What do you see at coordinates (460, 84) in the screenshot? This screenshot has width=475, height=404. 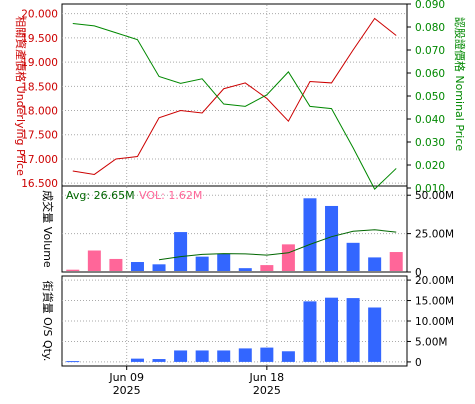 I see `nominal-axis-label: 認股證價格 Nominal Price` at bounding box center [460, 84].